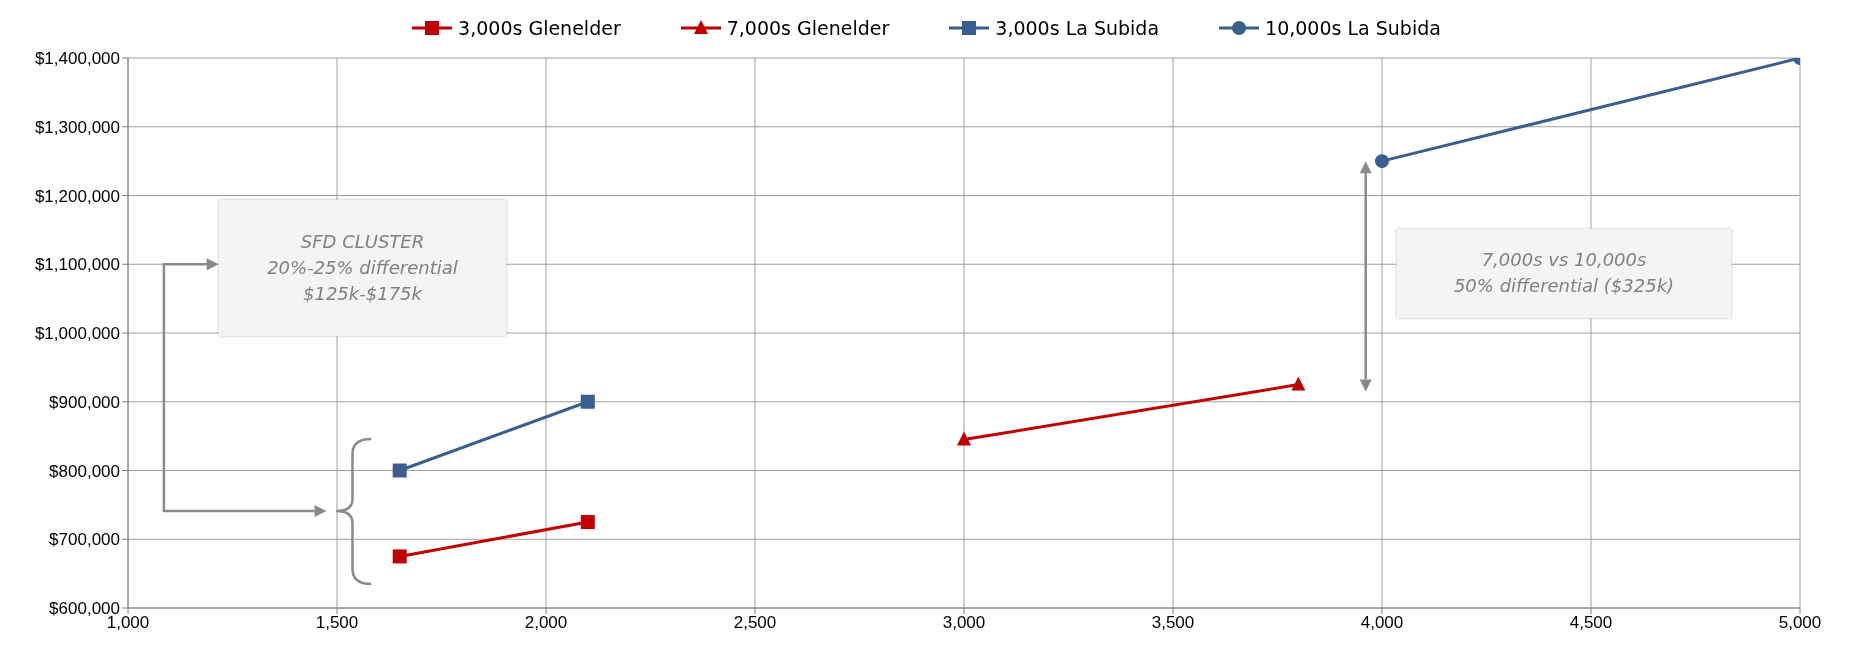 Image resolution: width=1853 pixels, height=652 pixels. What do you see at coordinates (362, 268) in the screenshot?
I see `note-box: SFD CLUSTER 20%-25% differential $125k-$175k` at bounding box center [362, 268].